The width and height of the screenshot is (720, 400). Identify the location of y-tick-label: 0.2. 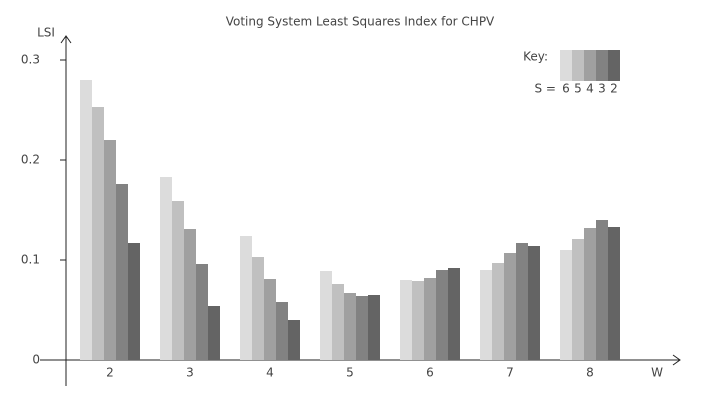
(30, 160).